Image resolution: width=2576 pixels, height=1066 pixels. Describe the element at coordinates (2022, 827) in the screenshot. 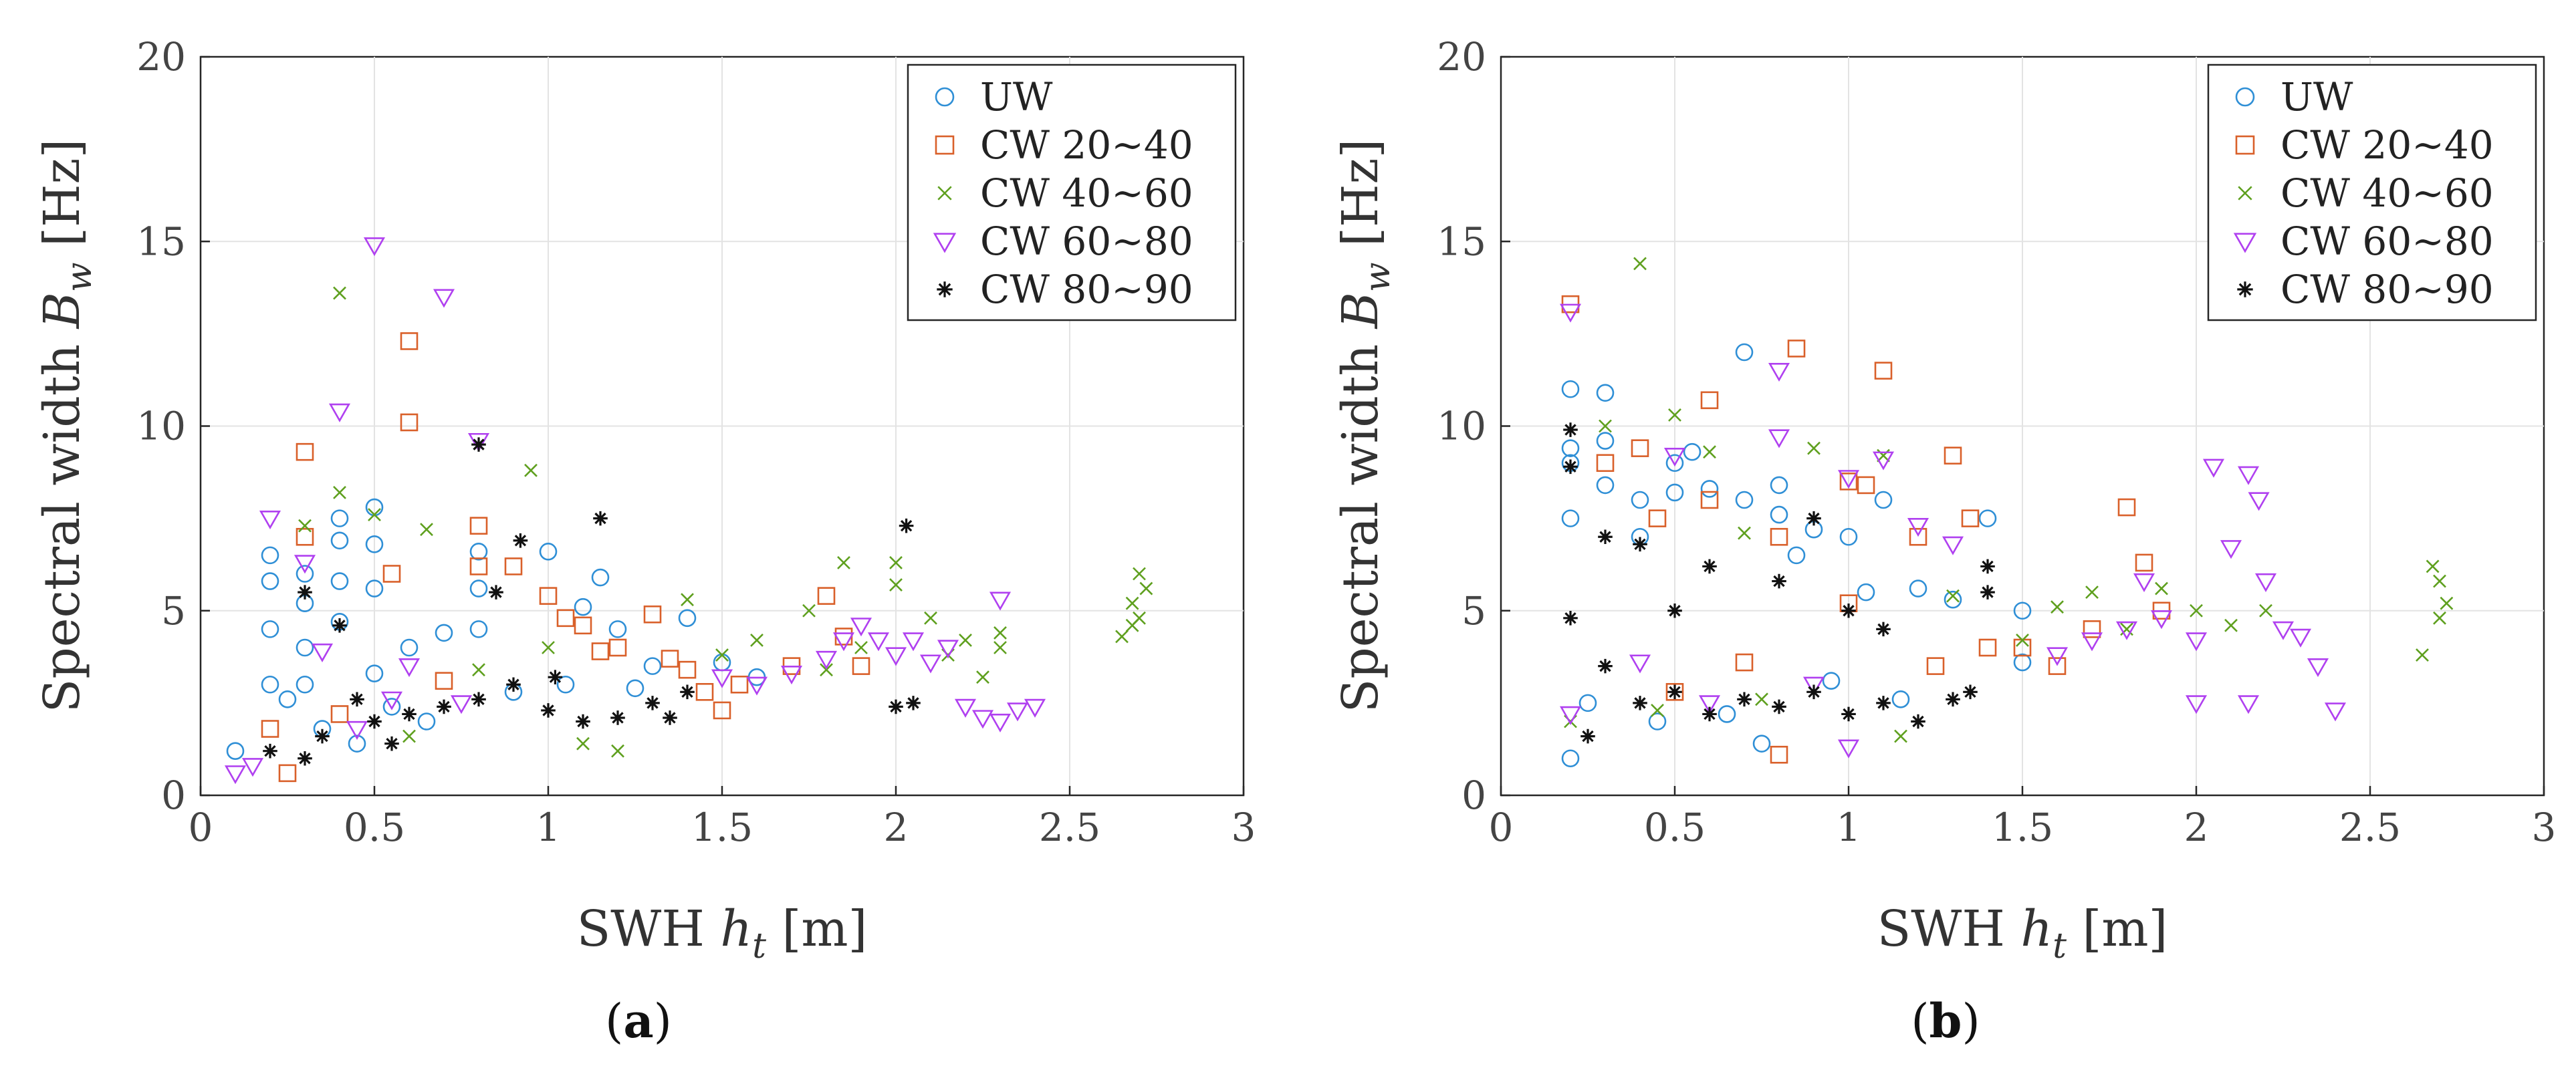

I see `x-tick-label: 1.5` at that location.